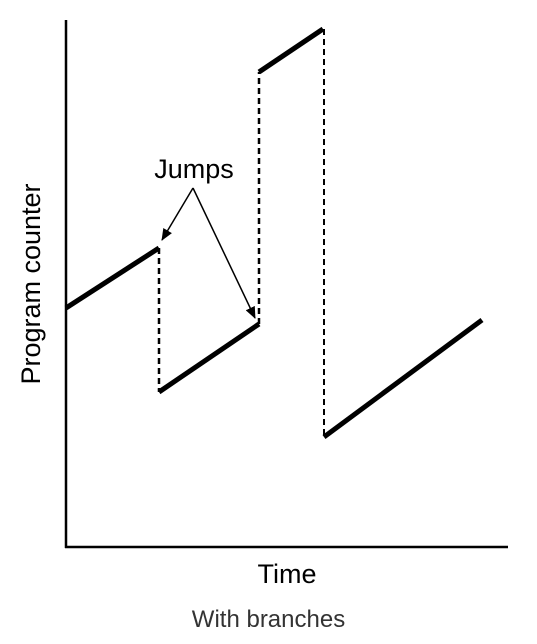 The height and width of the screenshot is (644, 537). Describe the element at coordinates (268, 619) in the screenshot. I see `figure-caption: With branches` at that location.